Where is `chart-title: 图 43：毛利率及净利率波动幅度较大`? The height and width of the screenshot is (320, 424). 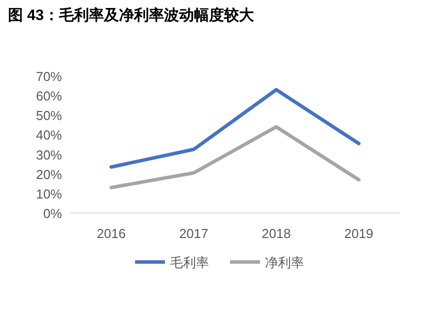 chart-title: 图 43：毛利率及净利率波动幅度较大 is located at coordinates (131, 15).